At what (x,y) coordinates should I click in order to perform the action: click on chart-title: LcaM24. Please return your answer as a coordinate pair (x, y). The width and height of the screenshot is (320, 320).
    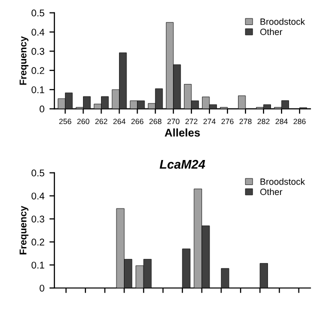
    Looking at the image, I should click on (183, 164).